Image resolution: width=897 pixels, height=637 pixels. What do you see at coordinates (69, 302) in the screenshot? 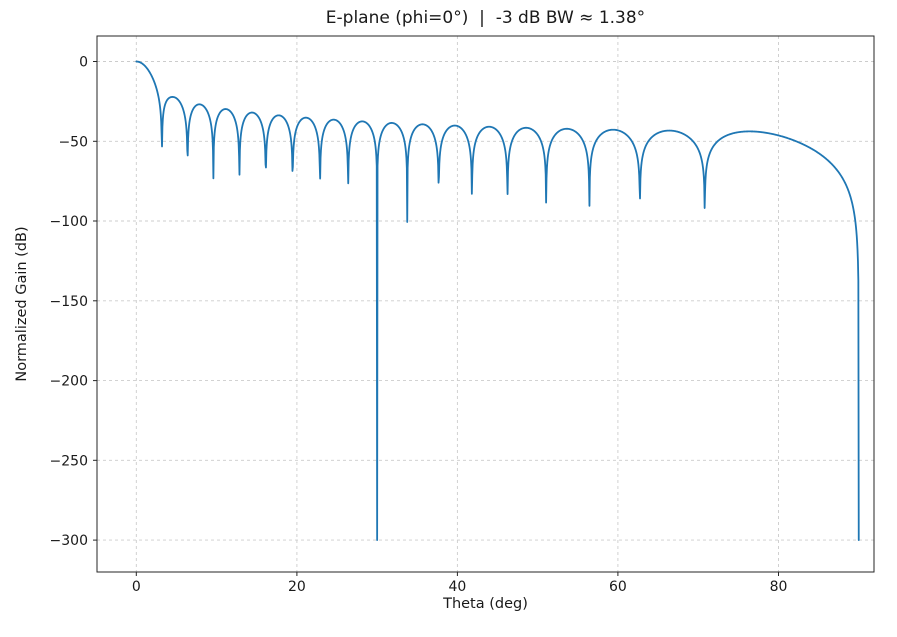
I see `y-tick-label: −150` at bounding box center [69, 302].